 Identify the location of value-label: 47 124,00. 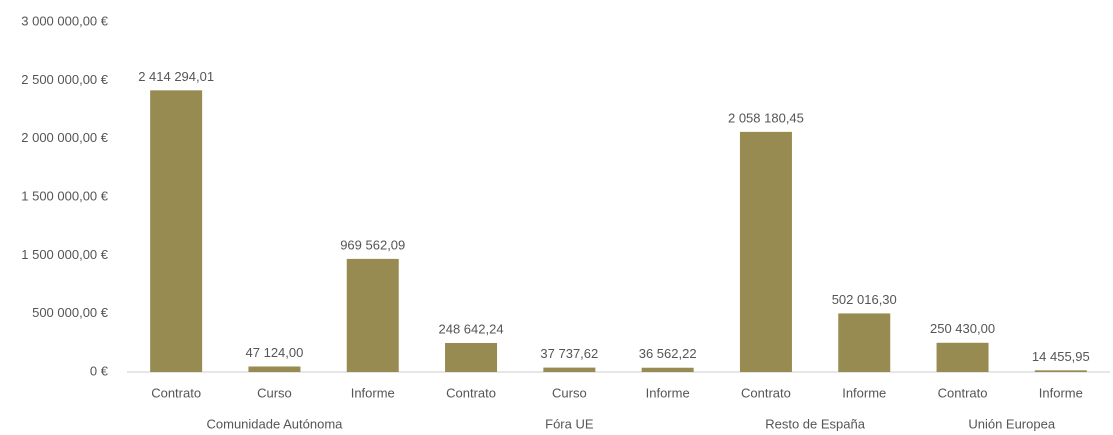
(275, 352).